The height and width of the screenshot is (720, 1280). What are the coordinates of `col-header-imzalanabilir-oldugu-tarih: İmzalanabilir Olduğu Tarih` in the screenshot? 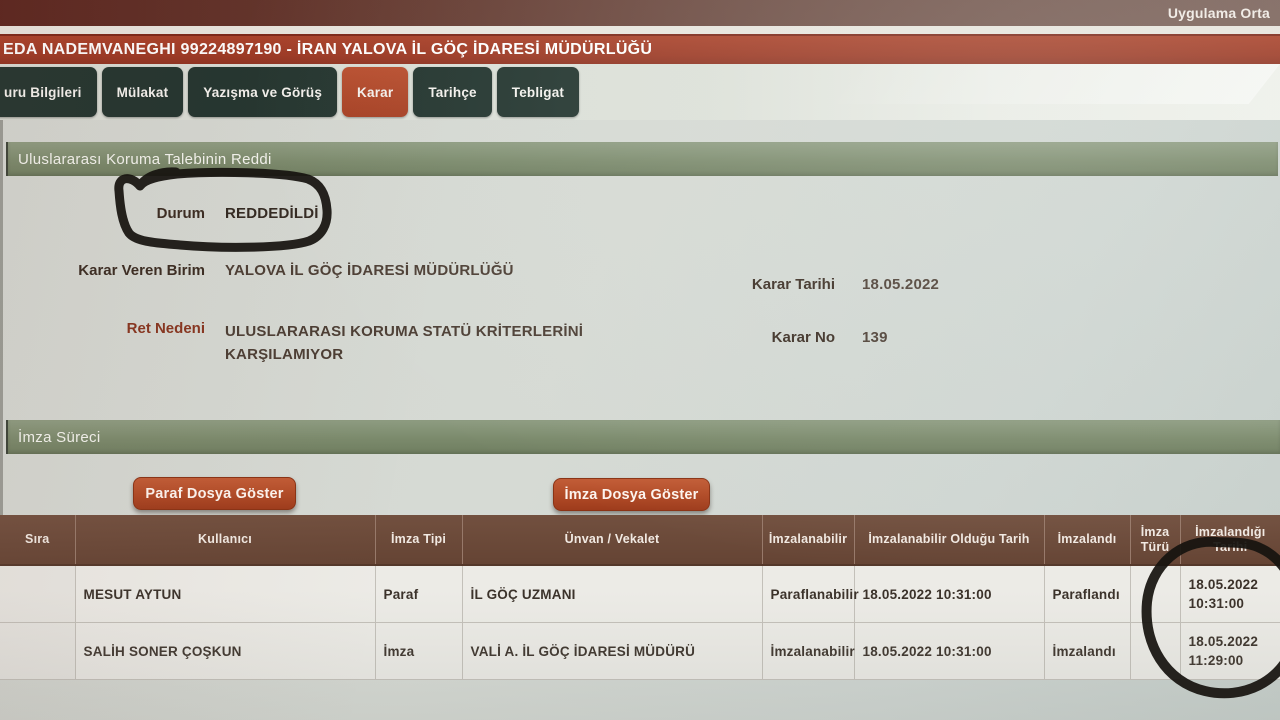 It's located at (948, 540).